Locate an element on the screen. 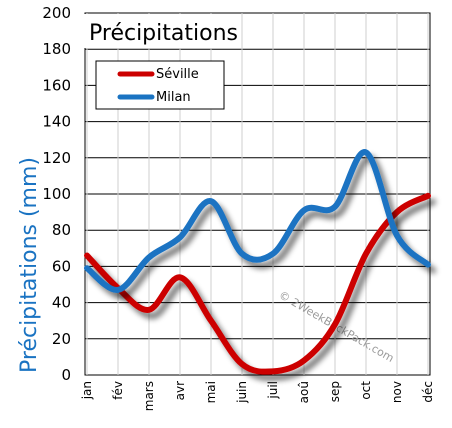 This screenshot has height=428, width=452. x-axis-ticks: jan fév mars avr mai juin juil aoû sep oct nov déc is located at coordinates (257, 396).